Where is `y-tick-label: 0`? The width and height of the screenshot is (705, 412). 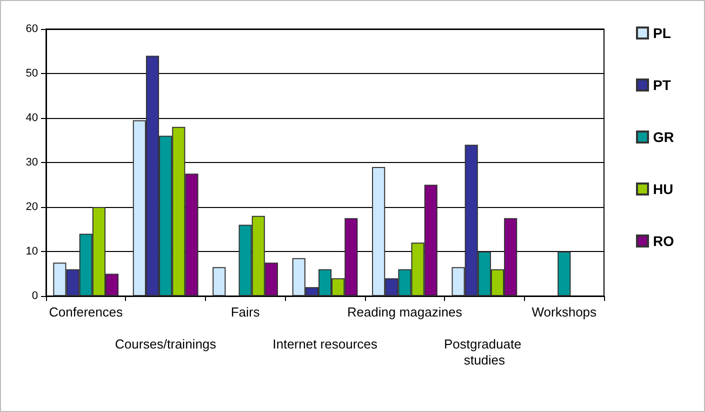 y-tick-label: 0 is located at coordinates (35, 296).